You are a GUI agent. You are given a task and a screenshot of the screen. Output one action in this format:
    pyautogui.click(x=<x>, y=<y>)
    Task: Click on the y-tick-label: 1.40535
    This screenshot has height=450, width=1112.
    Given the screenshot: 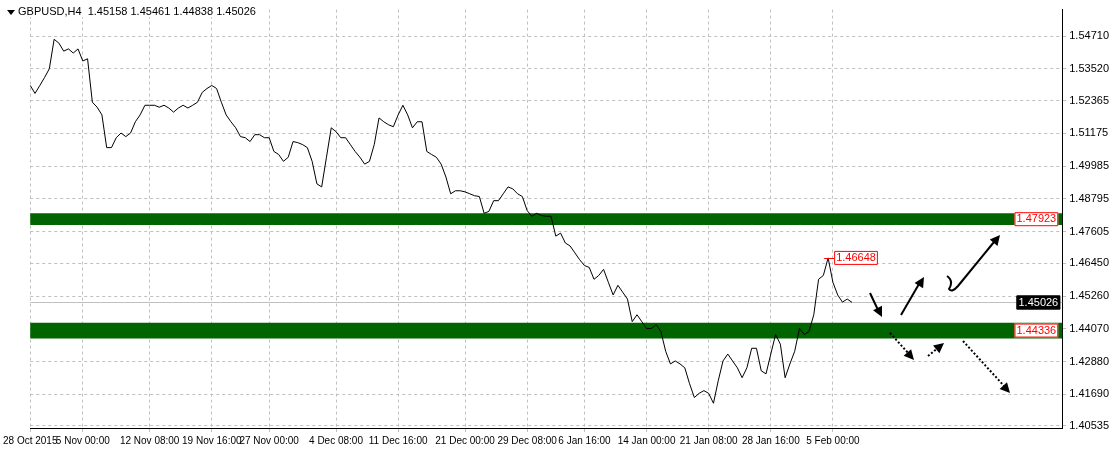 What is the action you would take?
    pyautogui.click(x=1089, y=424)
    